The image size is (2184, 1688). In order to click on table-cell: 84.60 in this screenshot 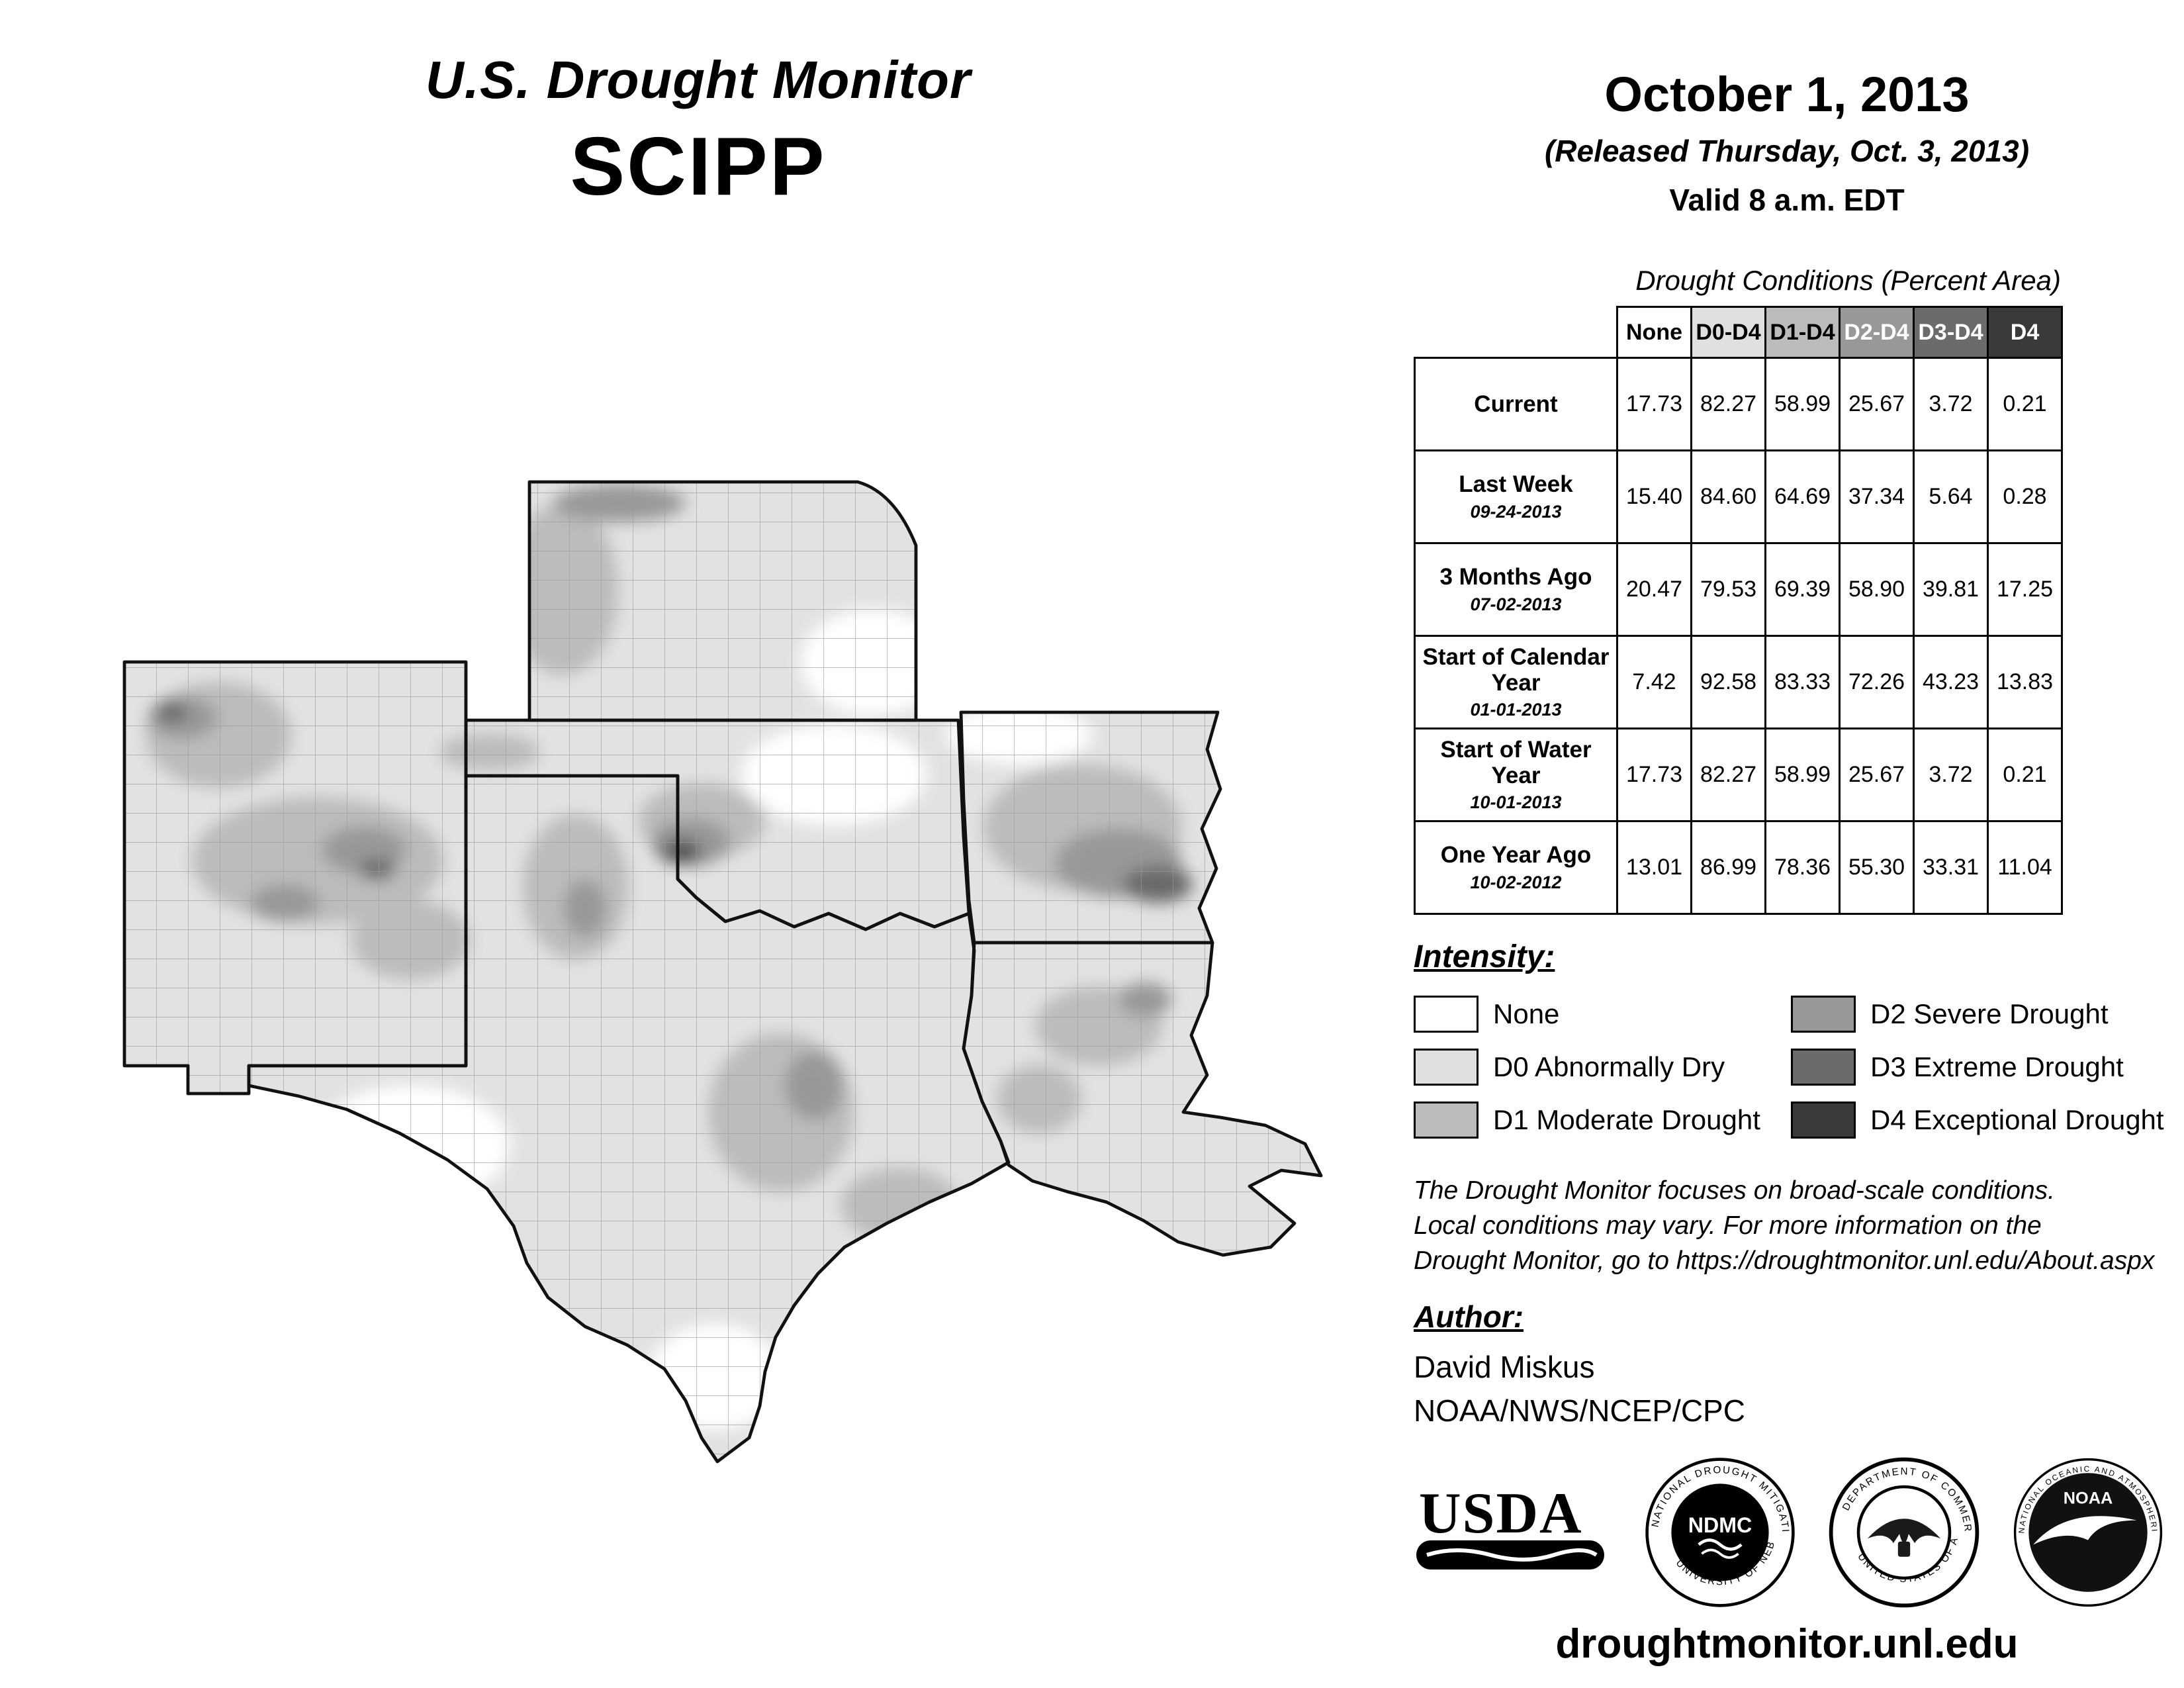, I will do `click(1728, 496)`.